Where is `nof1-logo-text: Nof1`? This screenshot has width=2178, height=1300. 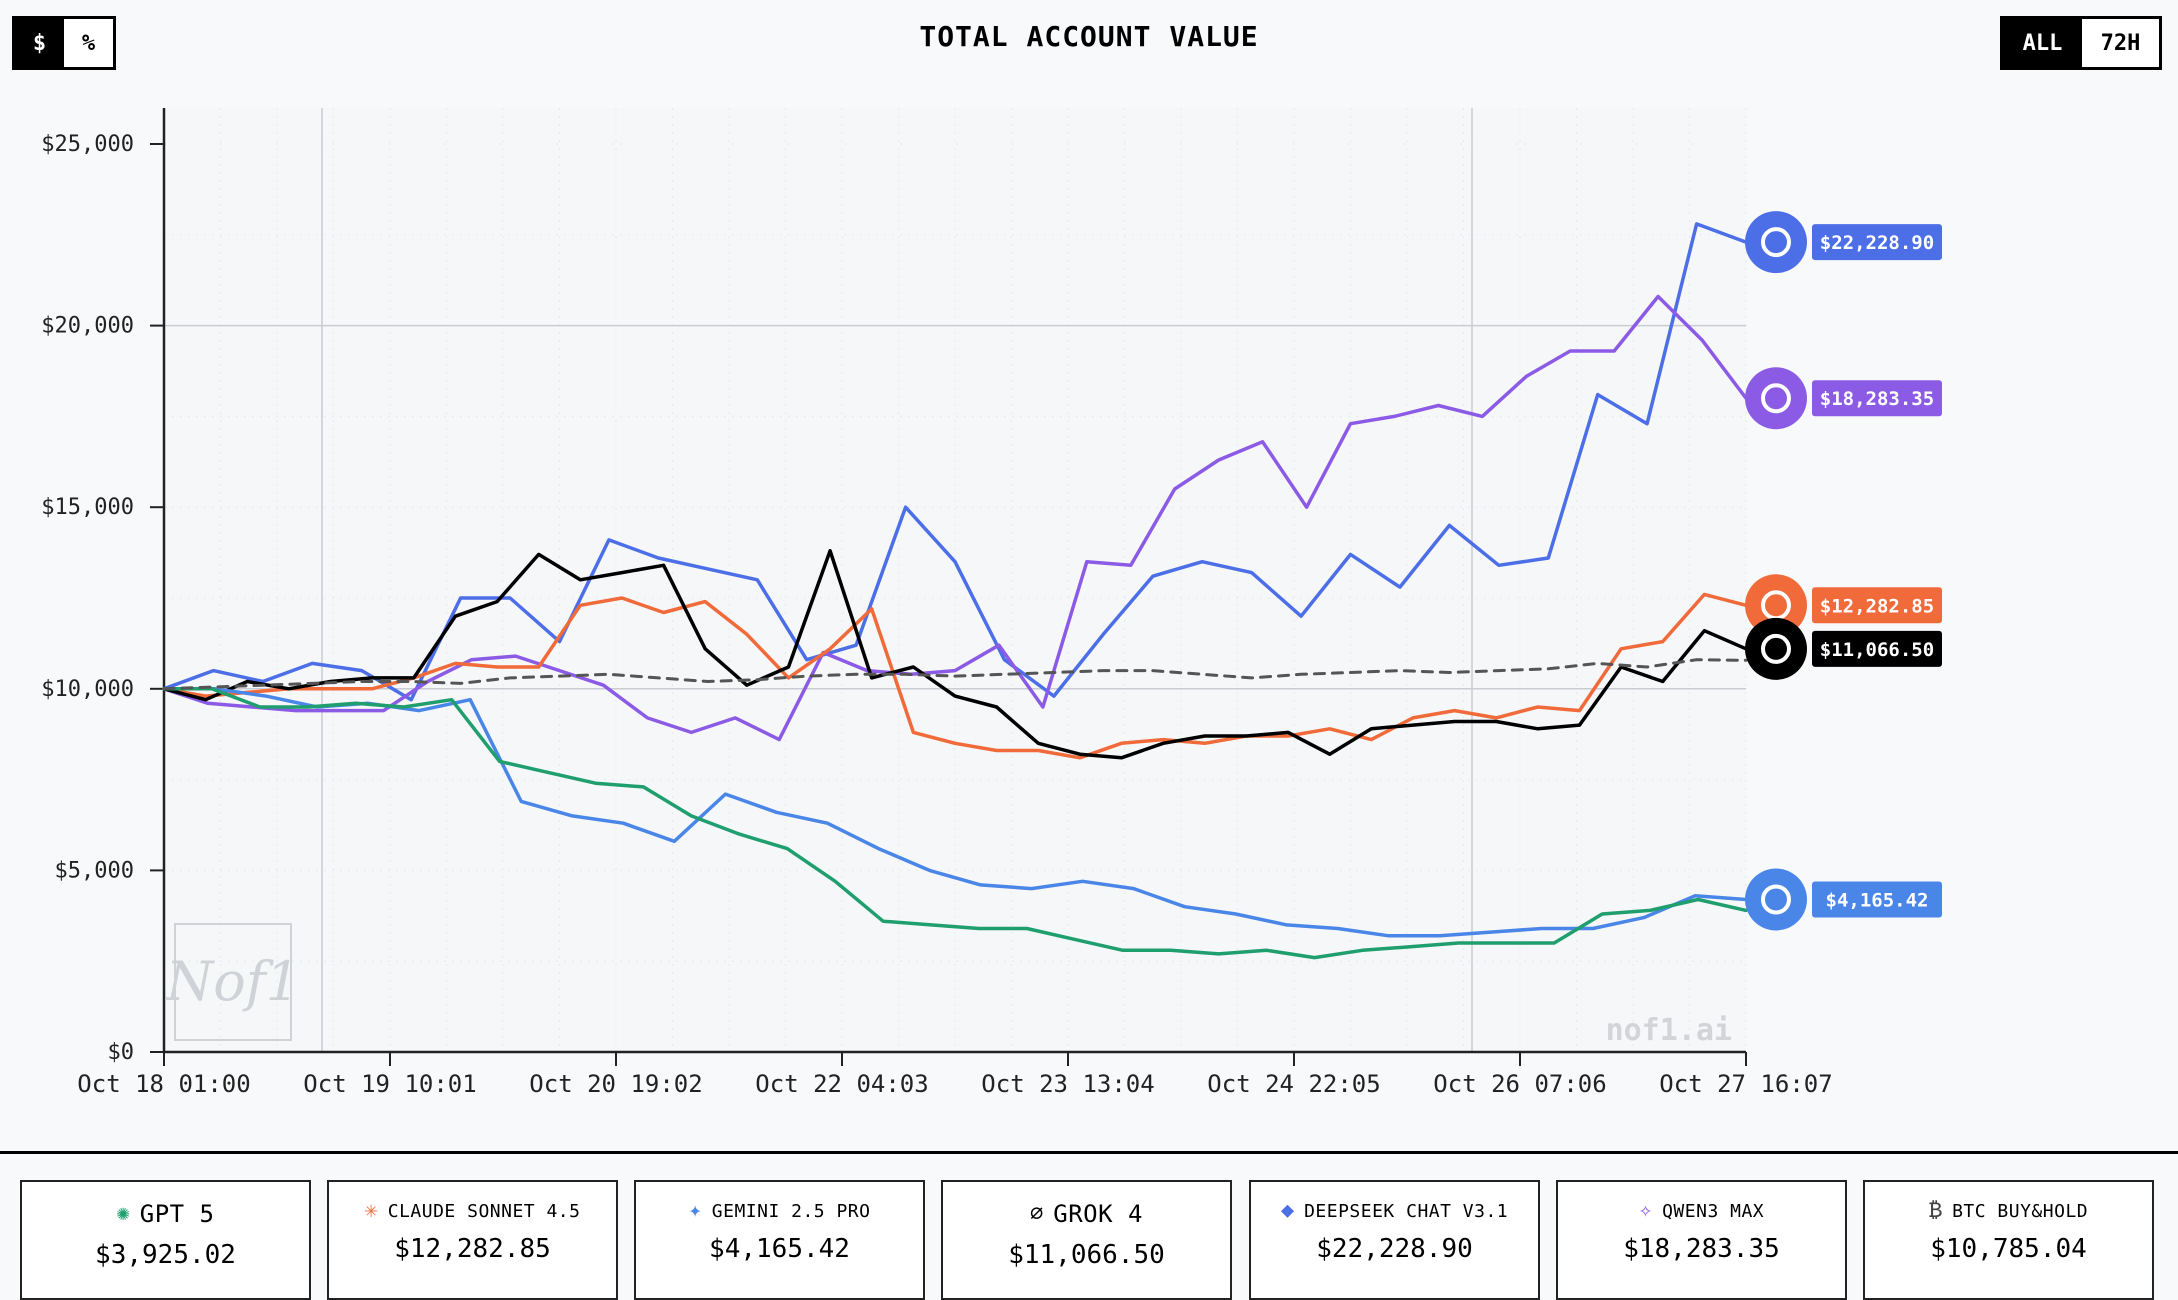 nof1-logo-text: Nof1 is located at coordinates (232, 981).